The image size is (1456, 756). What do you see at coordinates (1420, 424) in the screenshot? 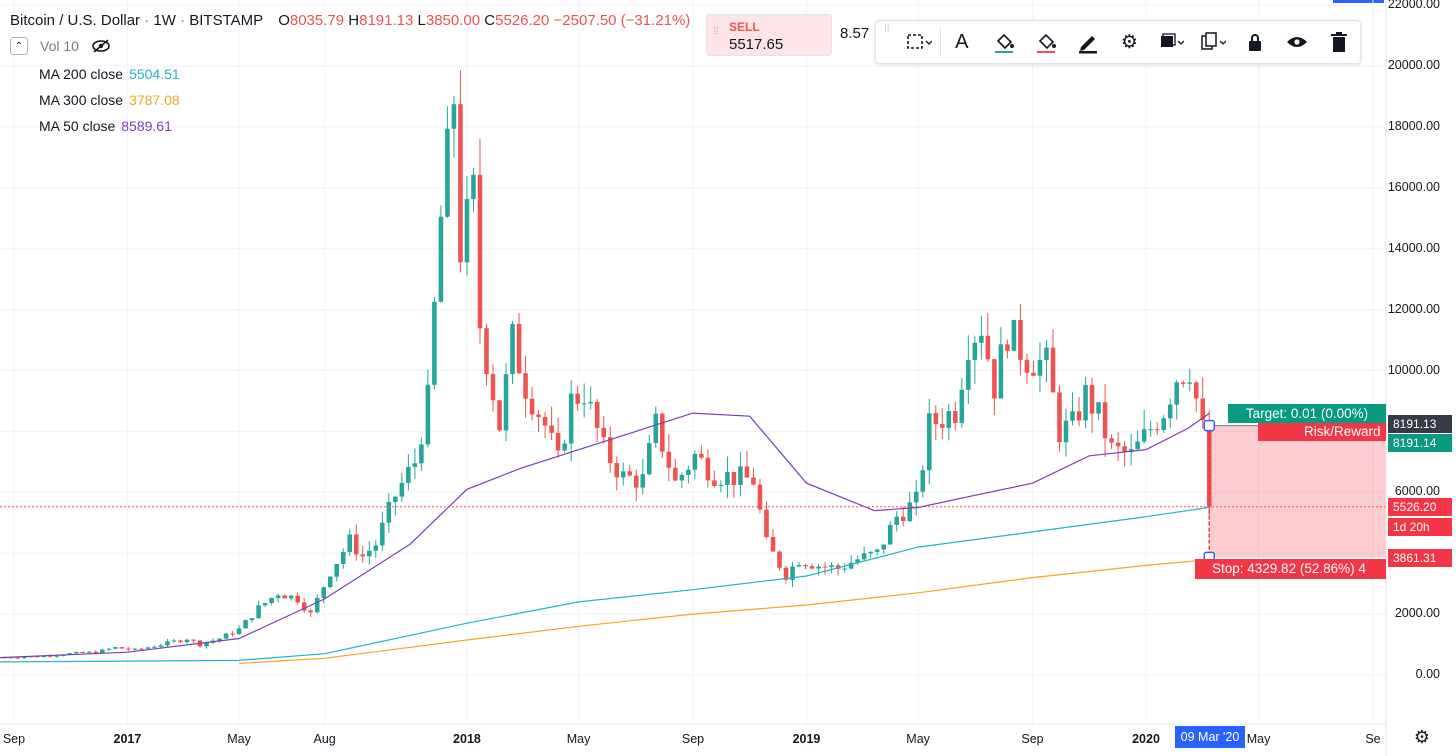
I see `price-tag: 8191.13` at bounding box center [1420, 424].